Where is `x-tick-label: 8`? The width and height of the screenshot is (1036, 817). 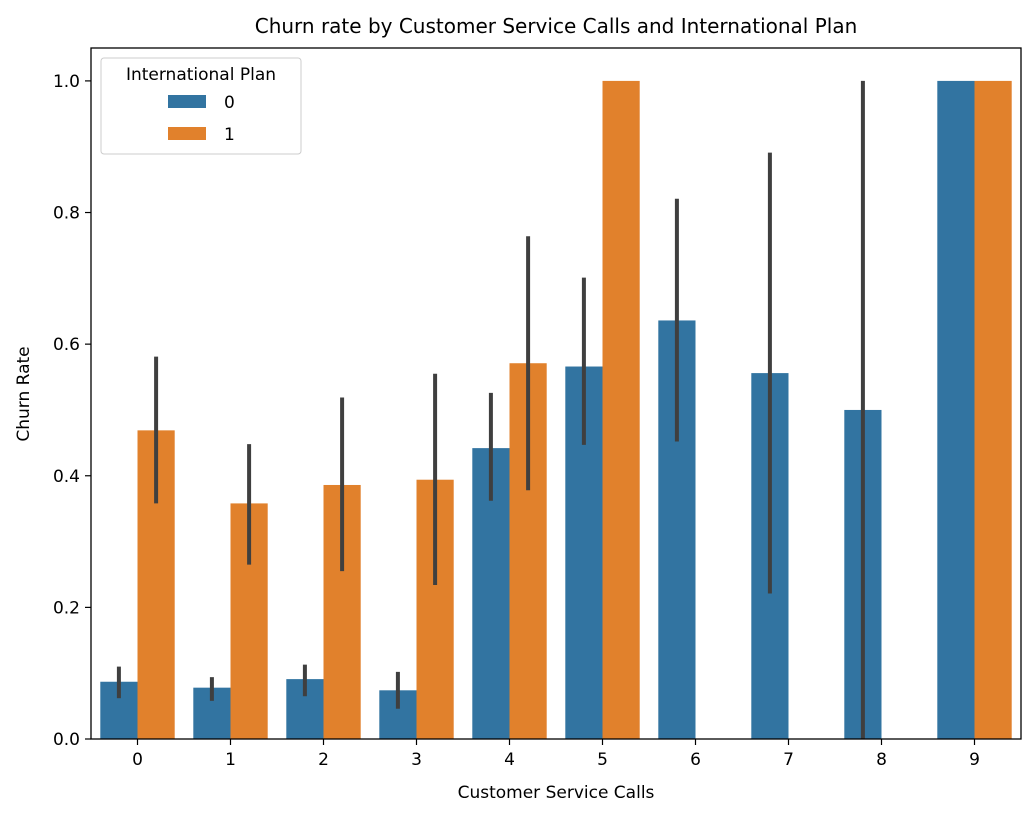 x-tick-label: 8 is located at coordinates (881, 760).